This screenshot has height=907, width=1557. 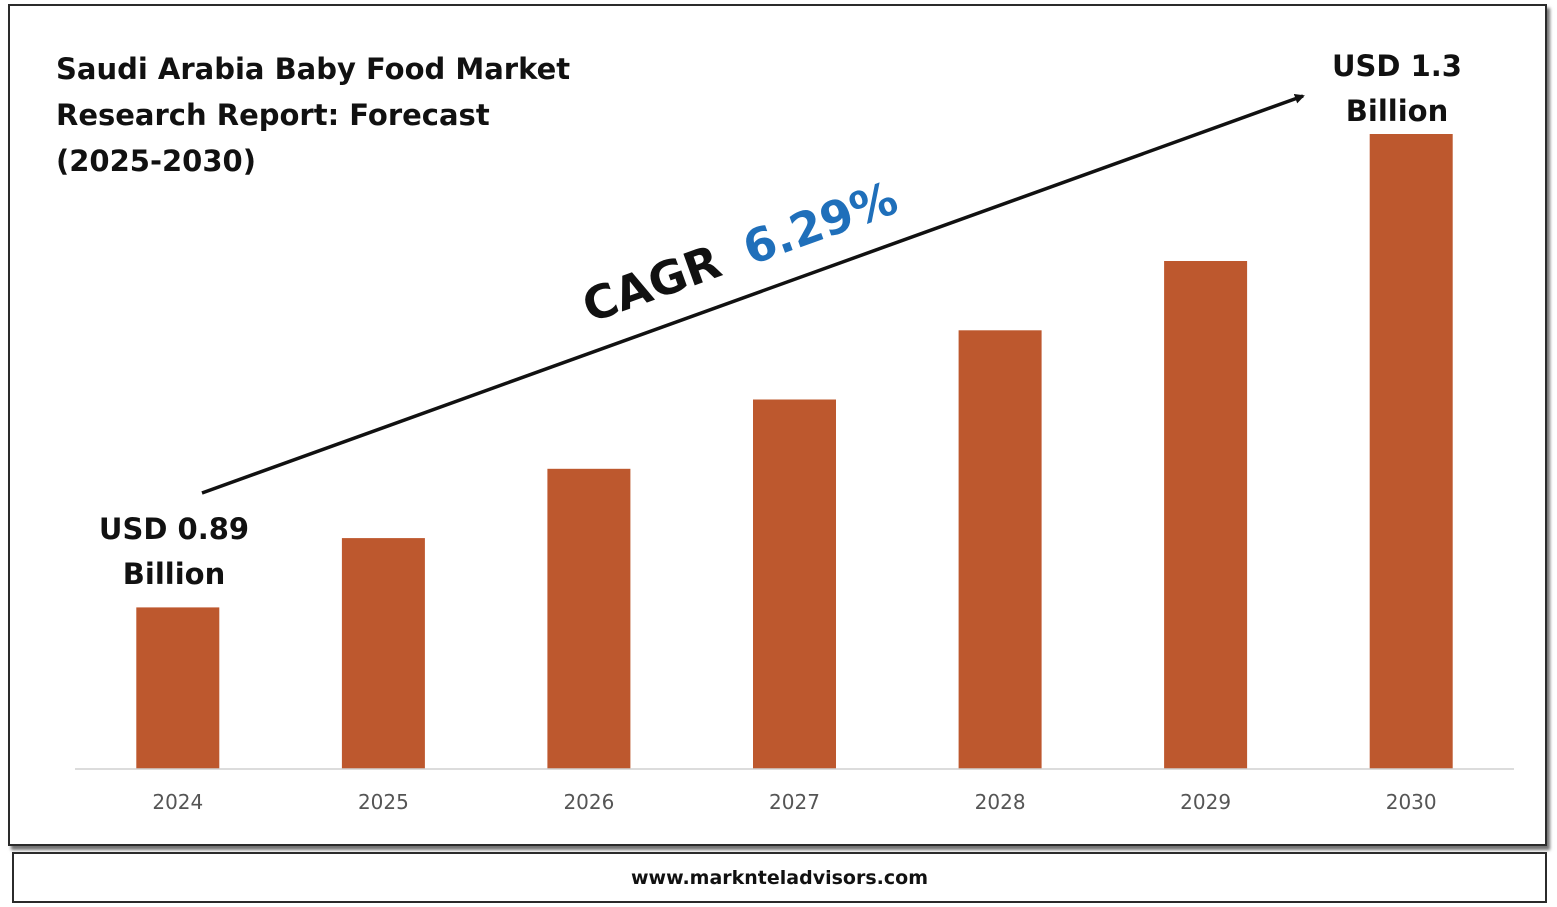 What do you see at coordinates (820, 223) in the screenshot?
I see `cagr-value: 6.29%` at bounding box center [820, 223].